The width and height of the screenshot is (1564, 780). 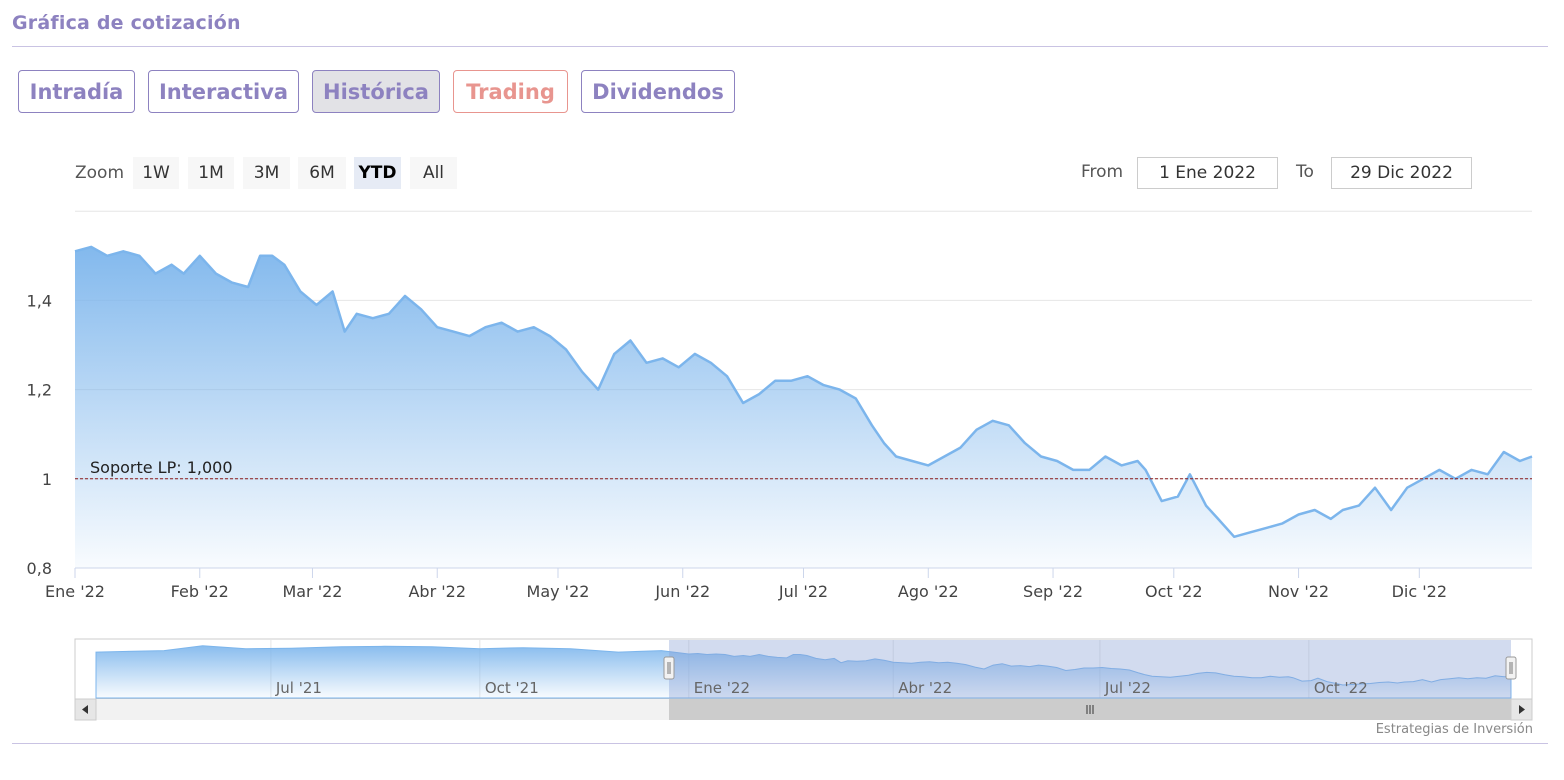 I want to click on x-tick-label: Abr '22, so click(x=437, y=591).